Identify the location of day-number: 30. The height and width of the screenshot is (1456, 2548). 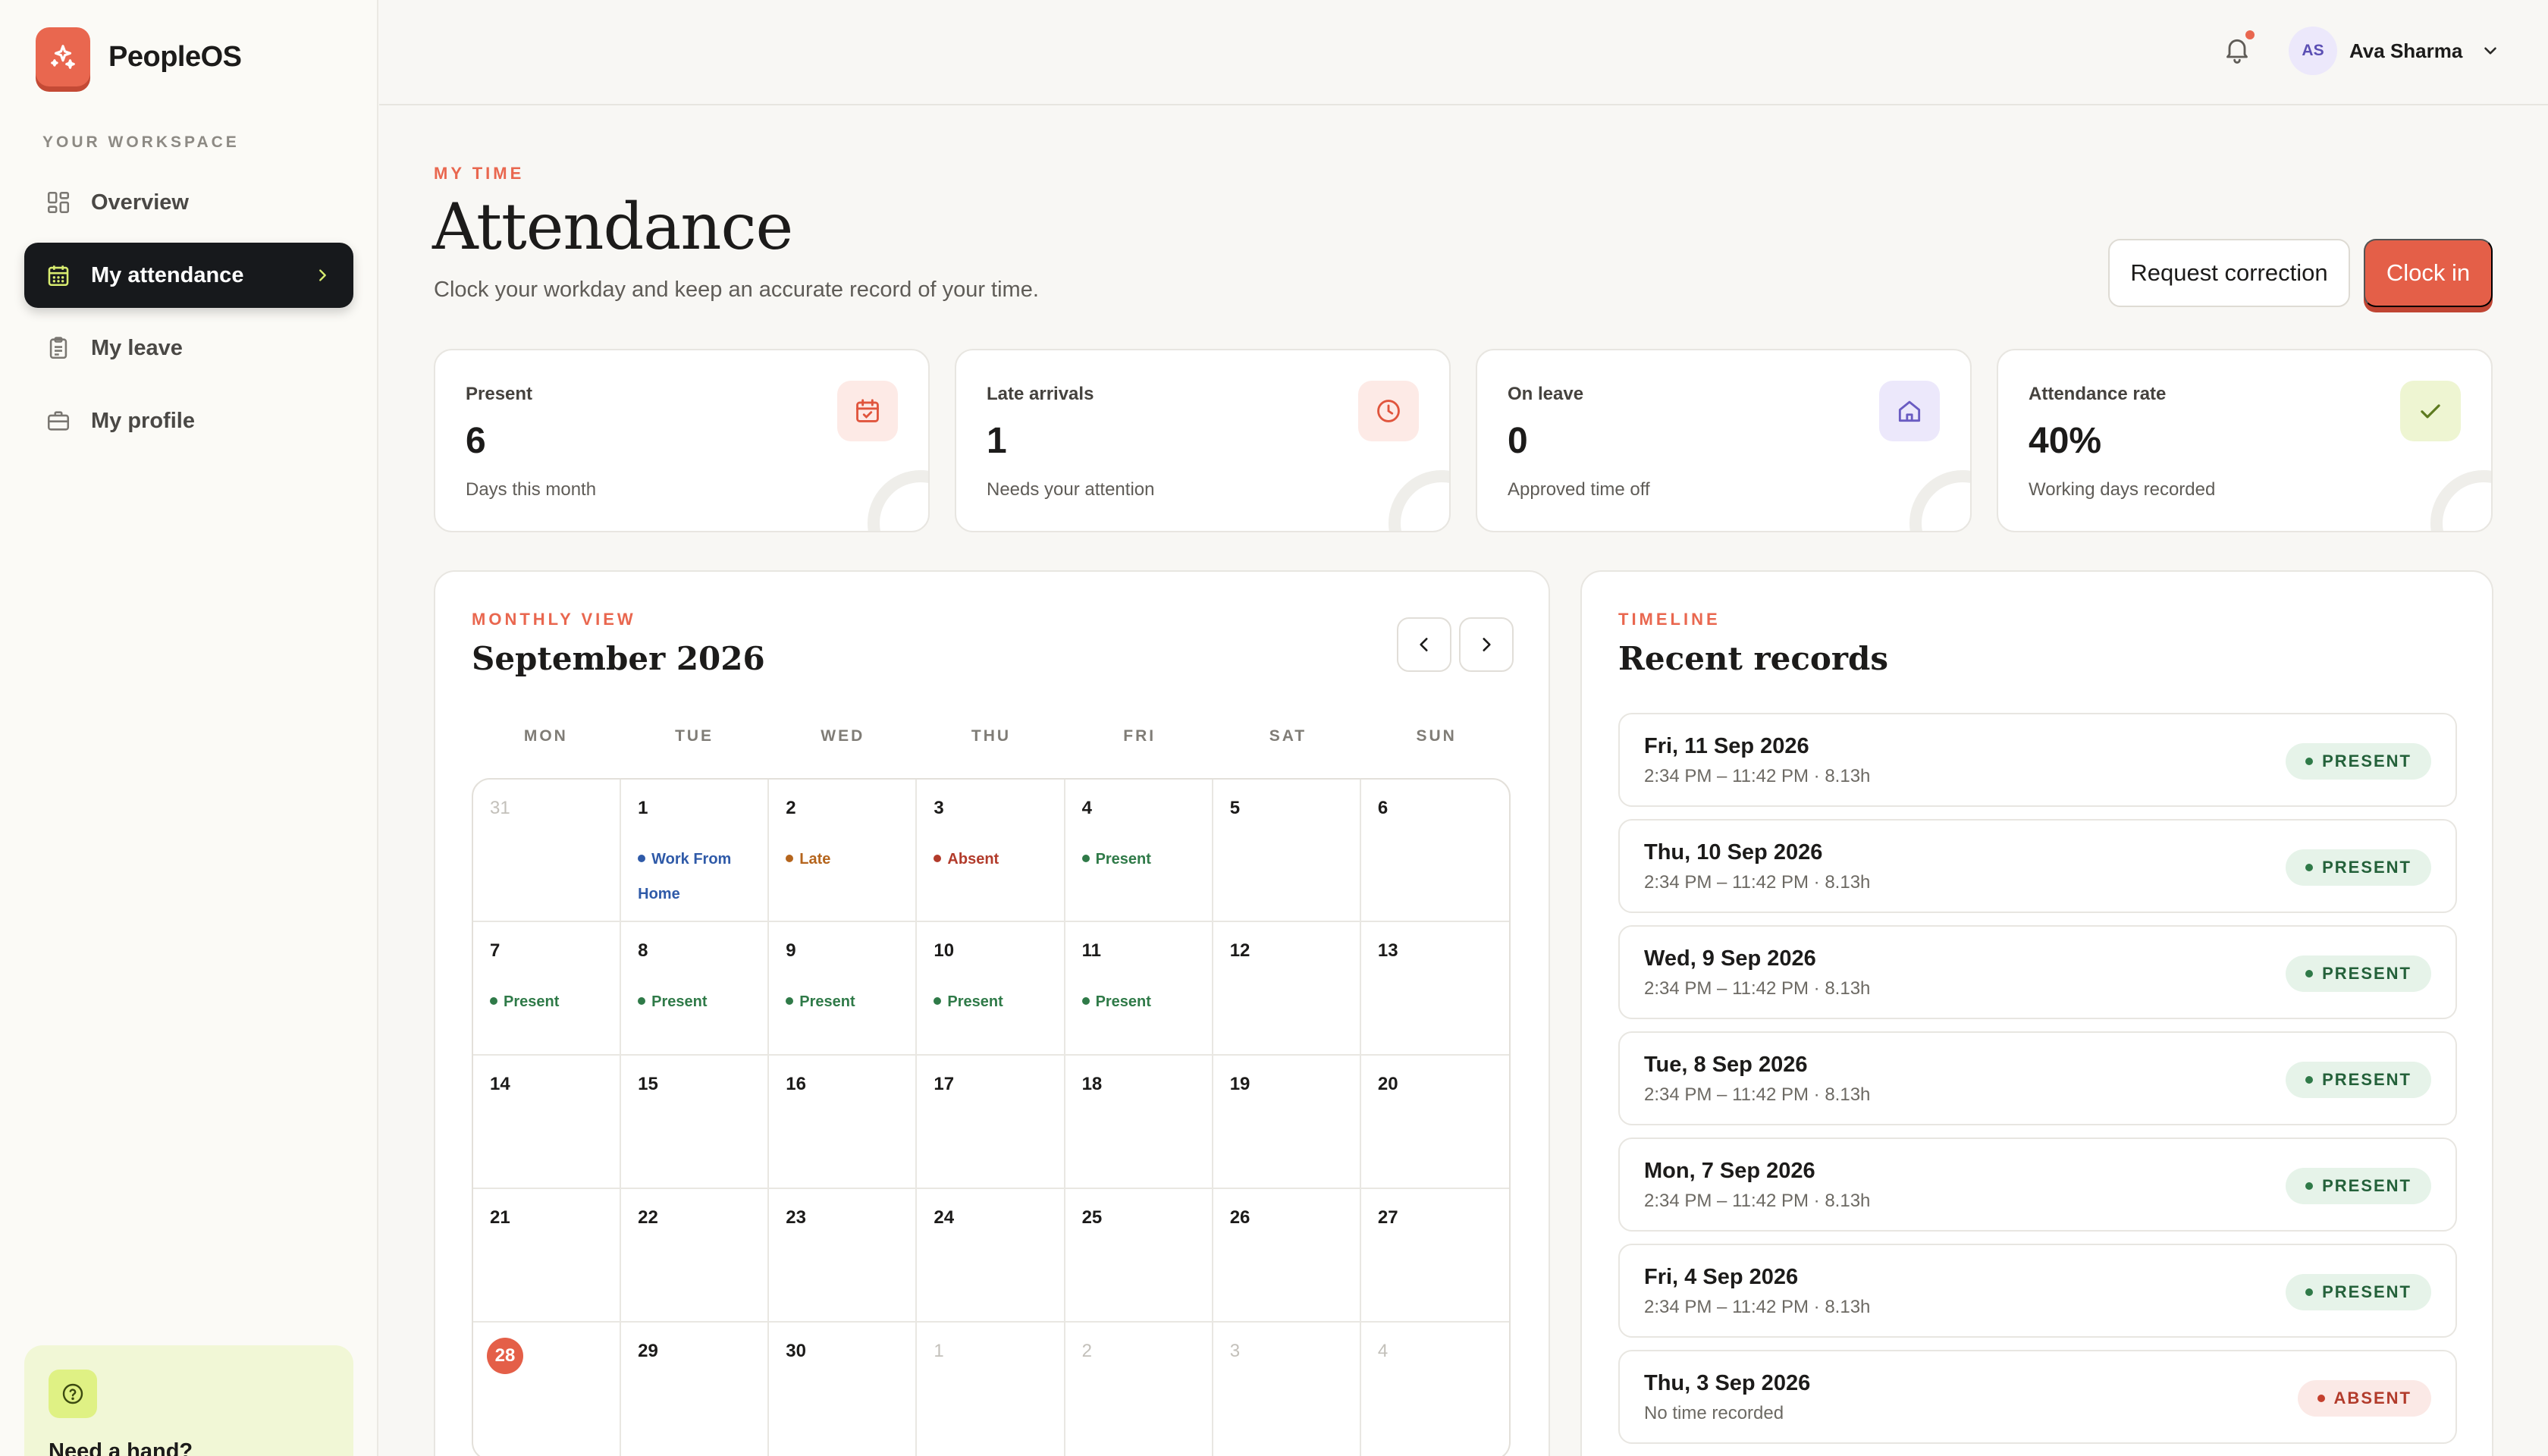
(796, 1351).